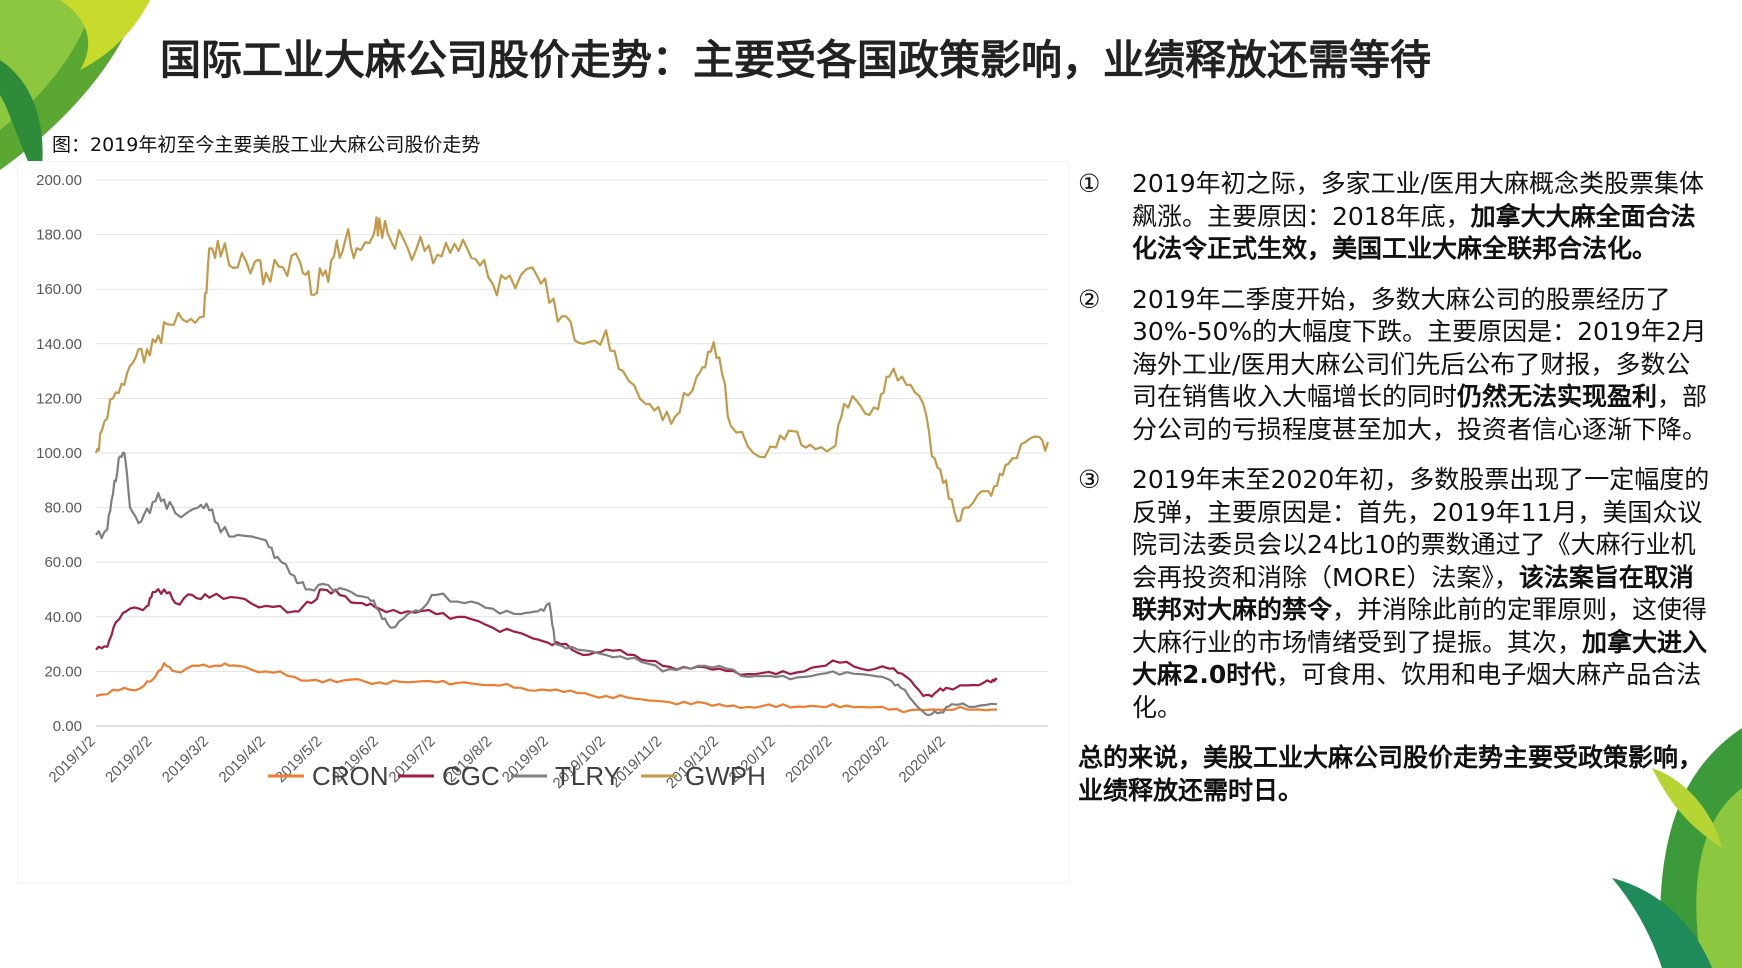 This screenshot has height=968, width=1742. What do you see at coordinates (63, 671) in the screenshot?
I see `y-tick-label: 20.00` at bounding box center [63, 671].